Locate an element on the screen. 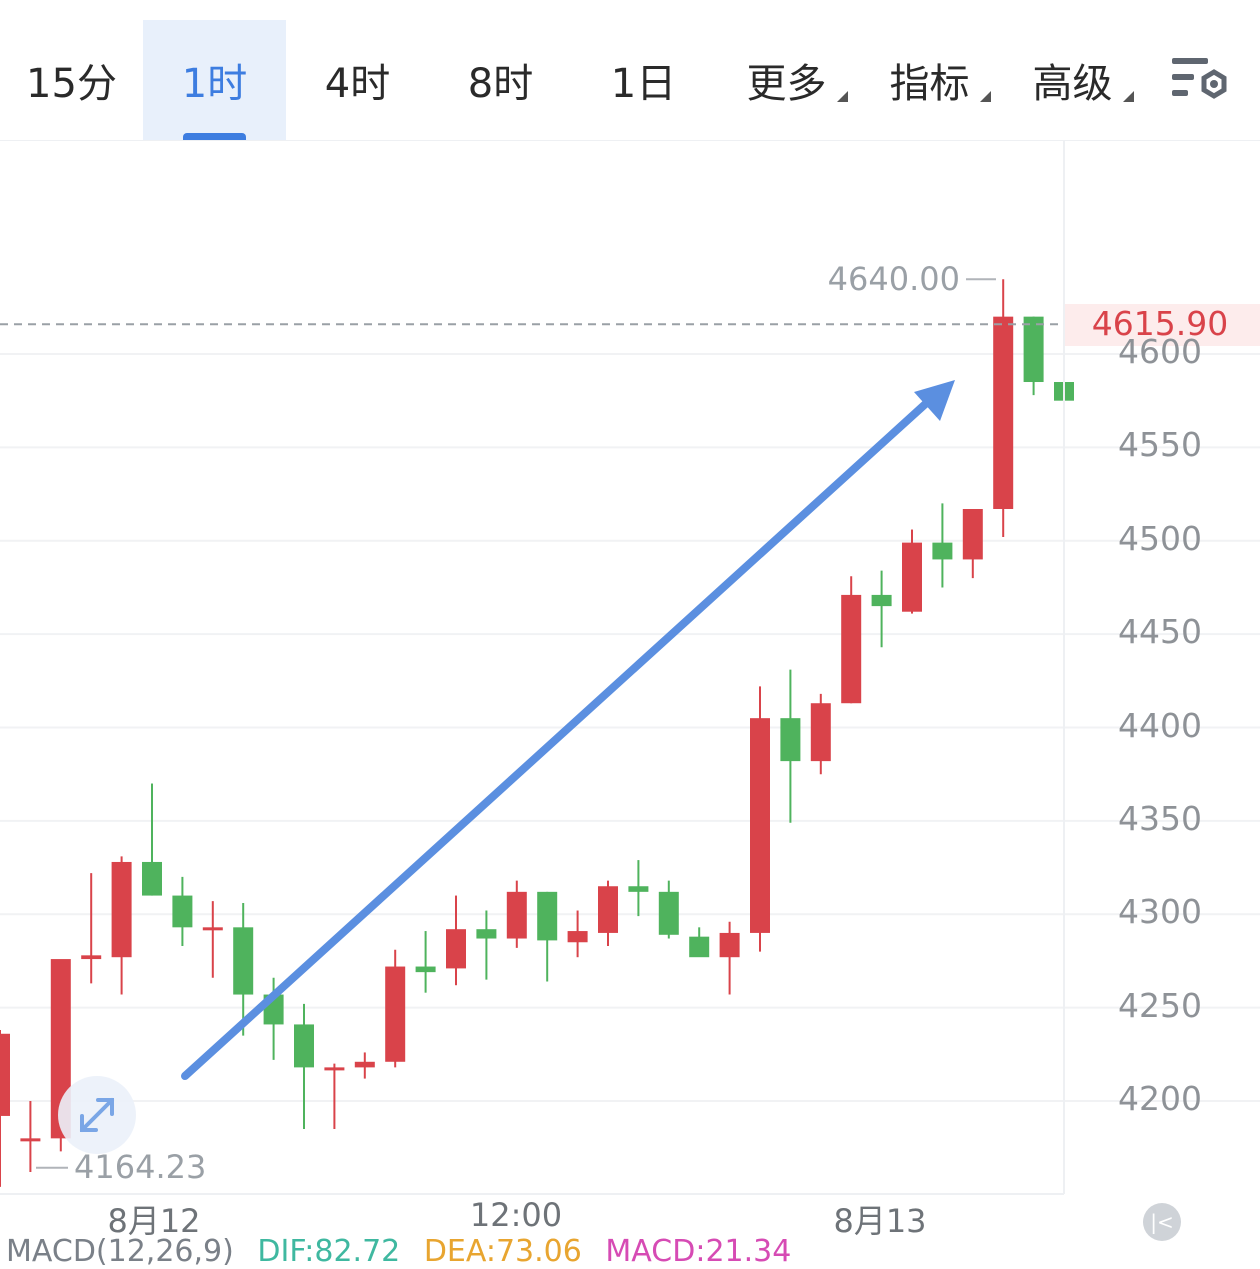 The height and width of the screenshot is (1269, 1260). y-tick-label: 4500 is located at coordinates (1160, 538).